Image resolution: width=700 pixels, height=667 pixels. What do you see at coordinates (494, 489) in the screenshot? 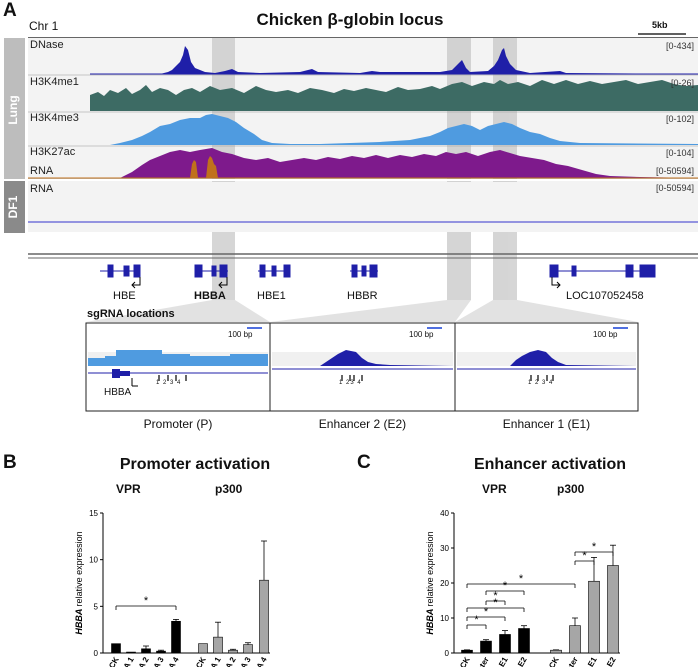
I see `chart-c-group-vpr: VPR` at bounding box center [494, 489].